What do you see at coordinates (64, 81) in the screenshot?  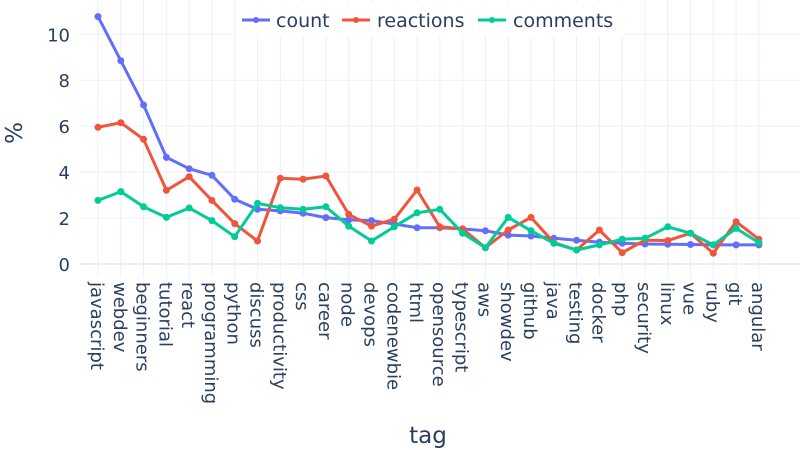 I see `y-tick-label: 8` at bounding box center [64, 81].